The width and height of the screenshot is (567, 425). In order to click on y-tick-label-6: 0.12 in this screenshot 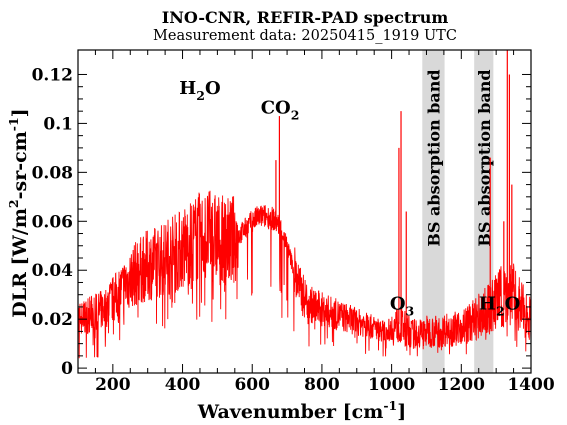, I will do `click(52, 75)`.